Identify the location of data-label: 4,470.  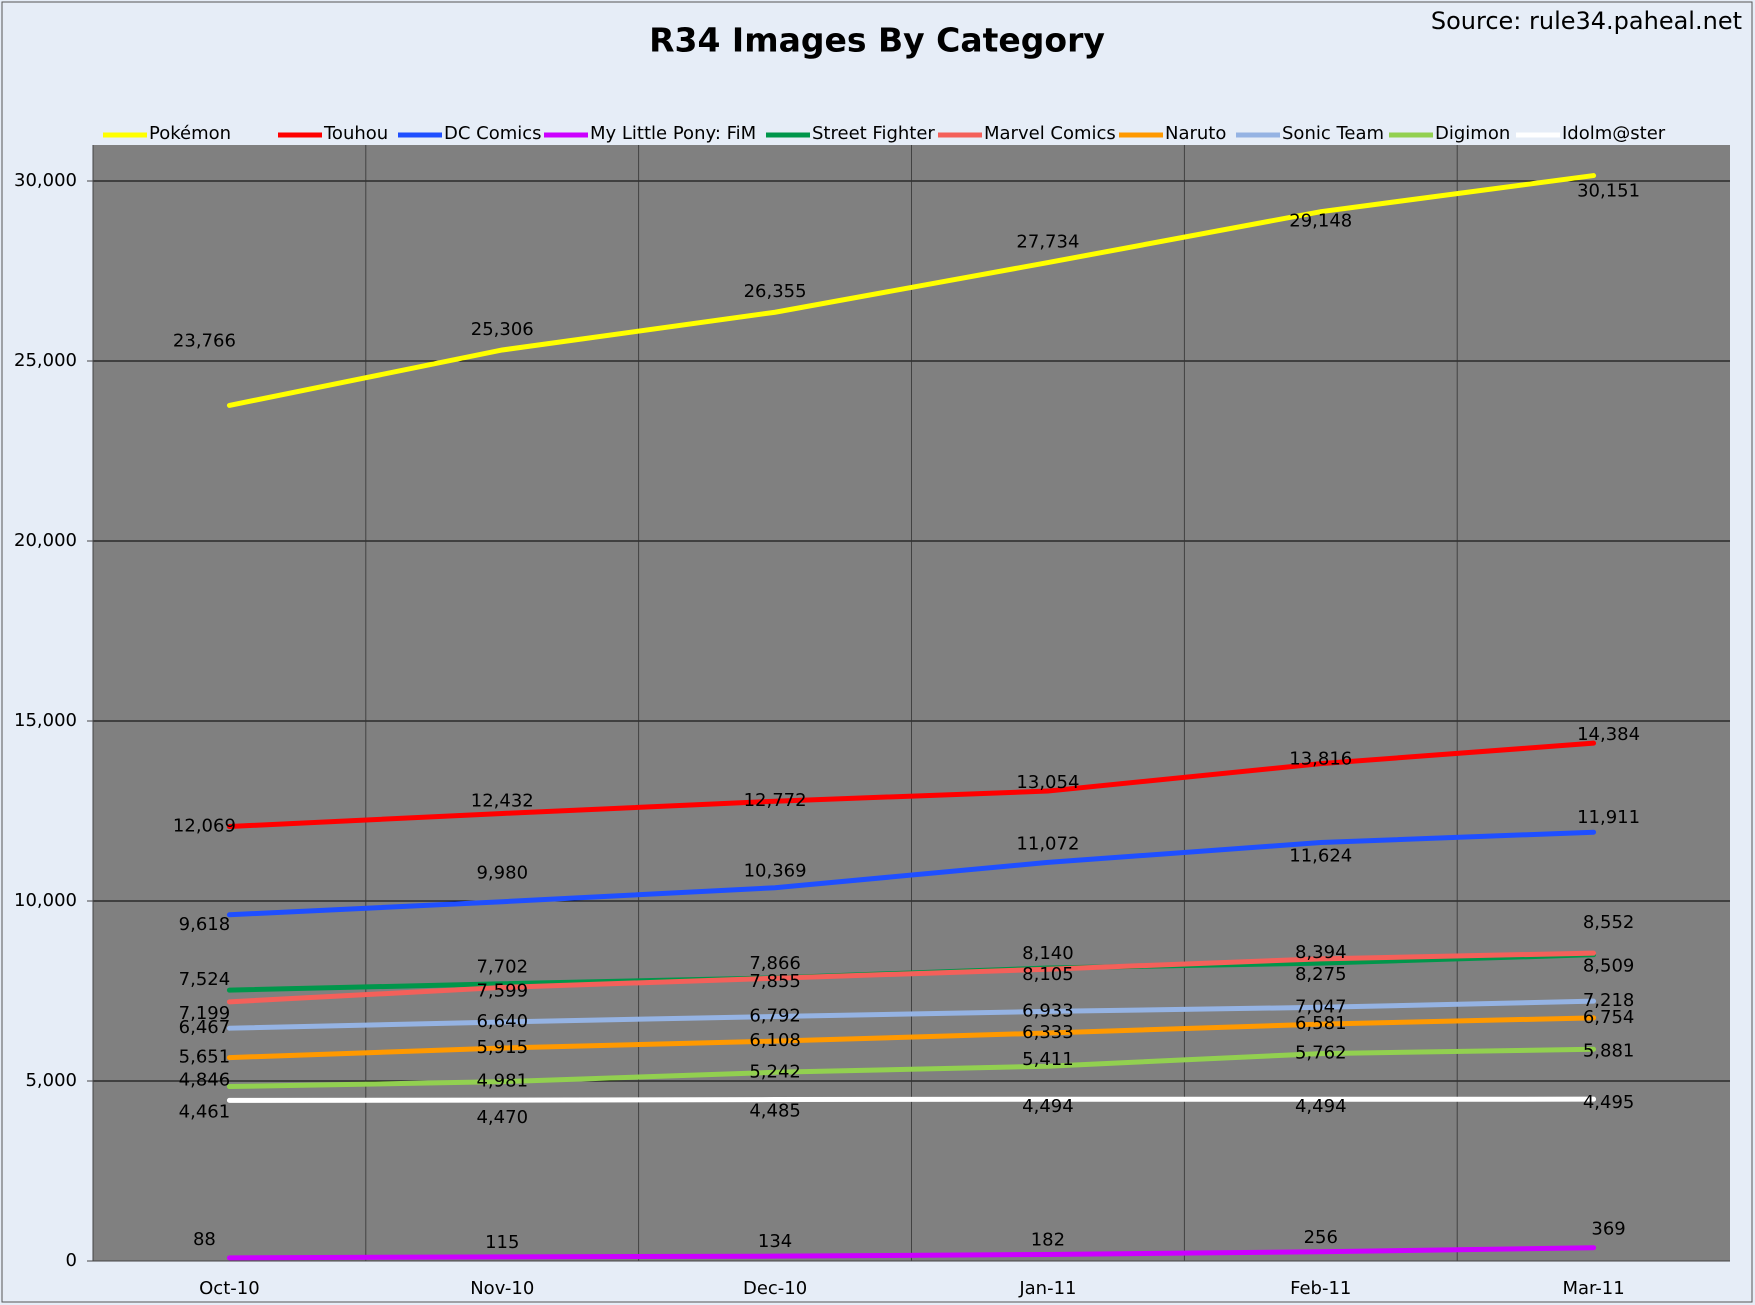
(502, 1117).